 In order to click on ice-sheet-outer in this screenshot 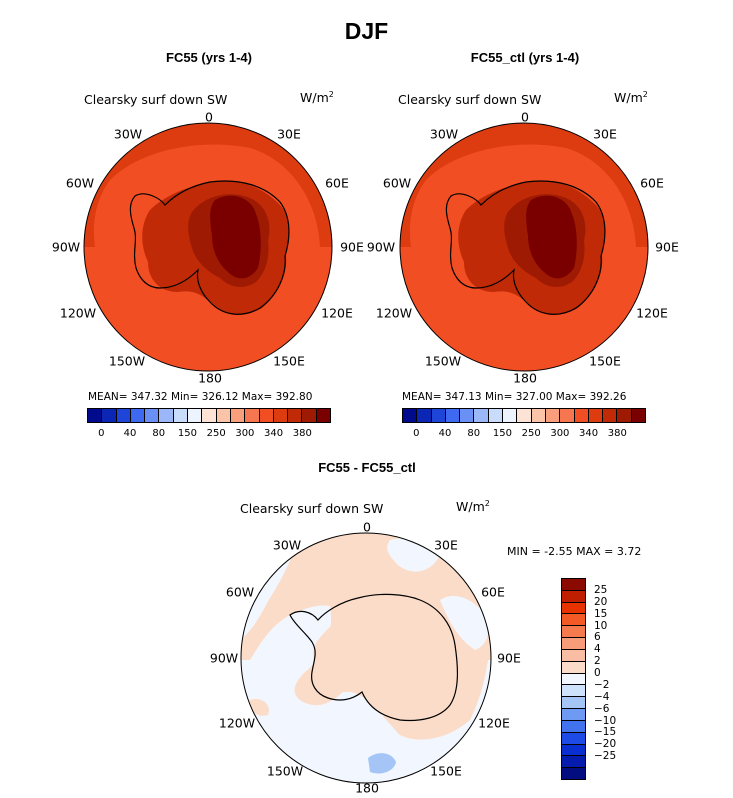, I will do `click(532, 248)`.